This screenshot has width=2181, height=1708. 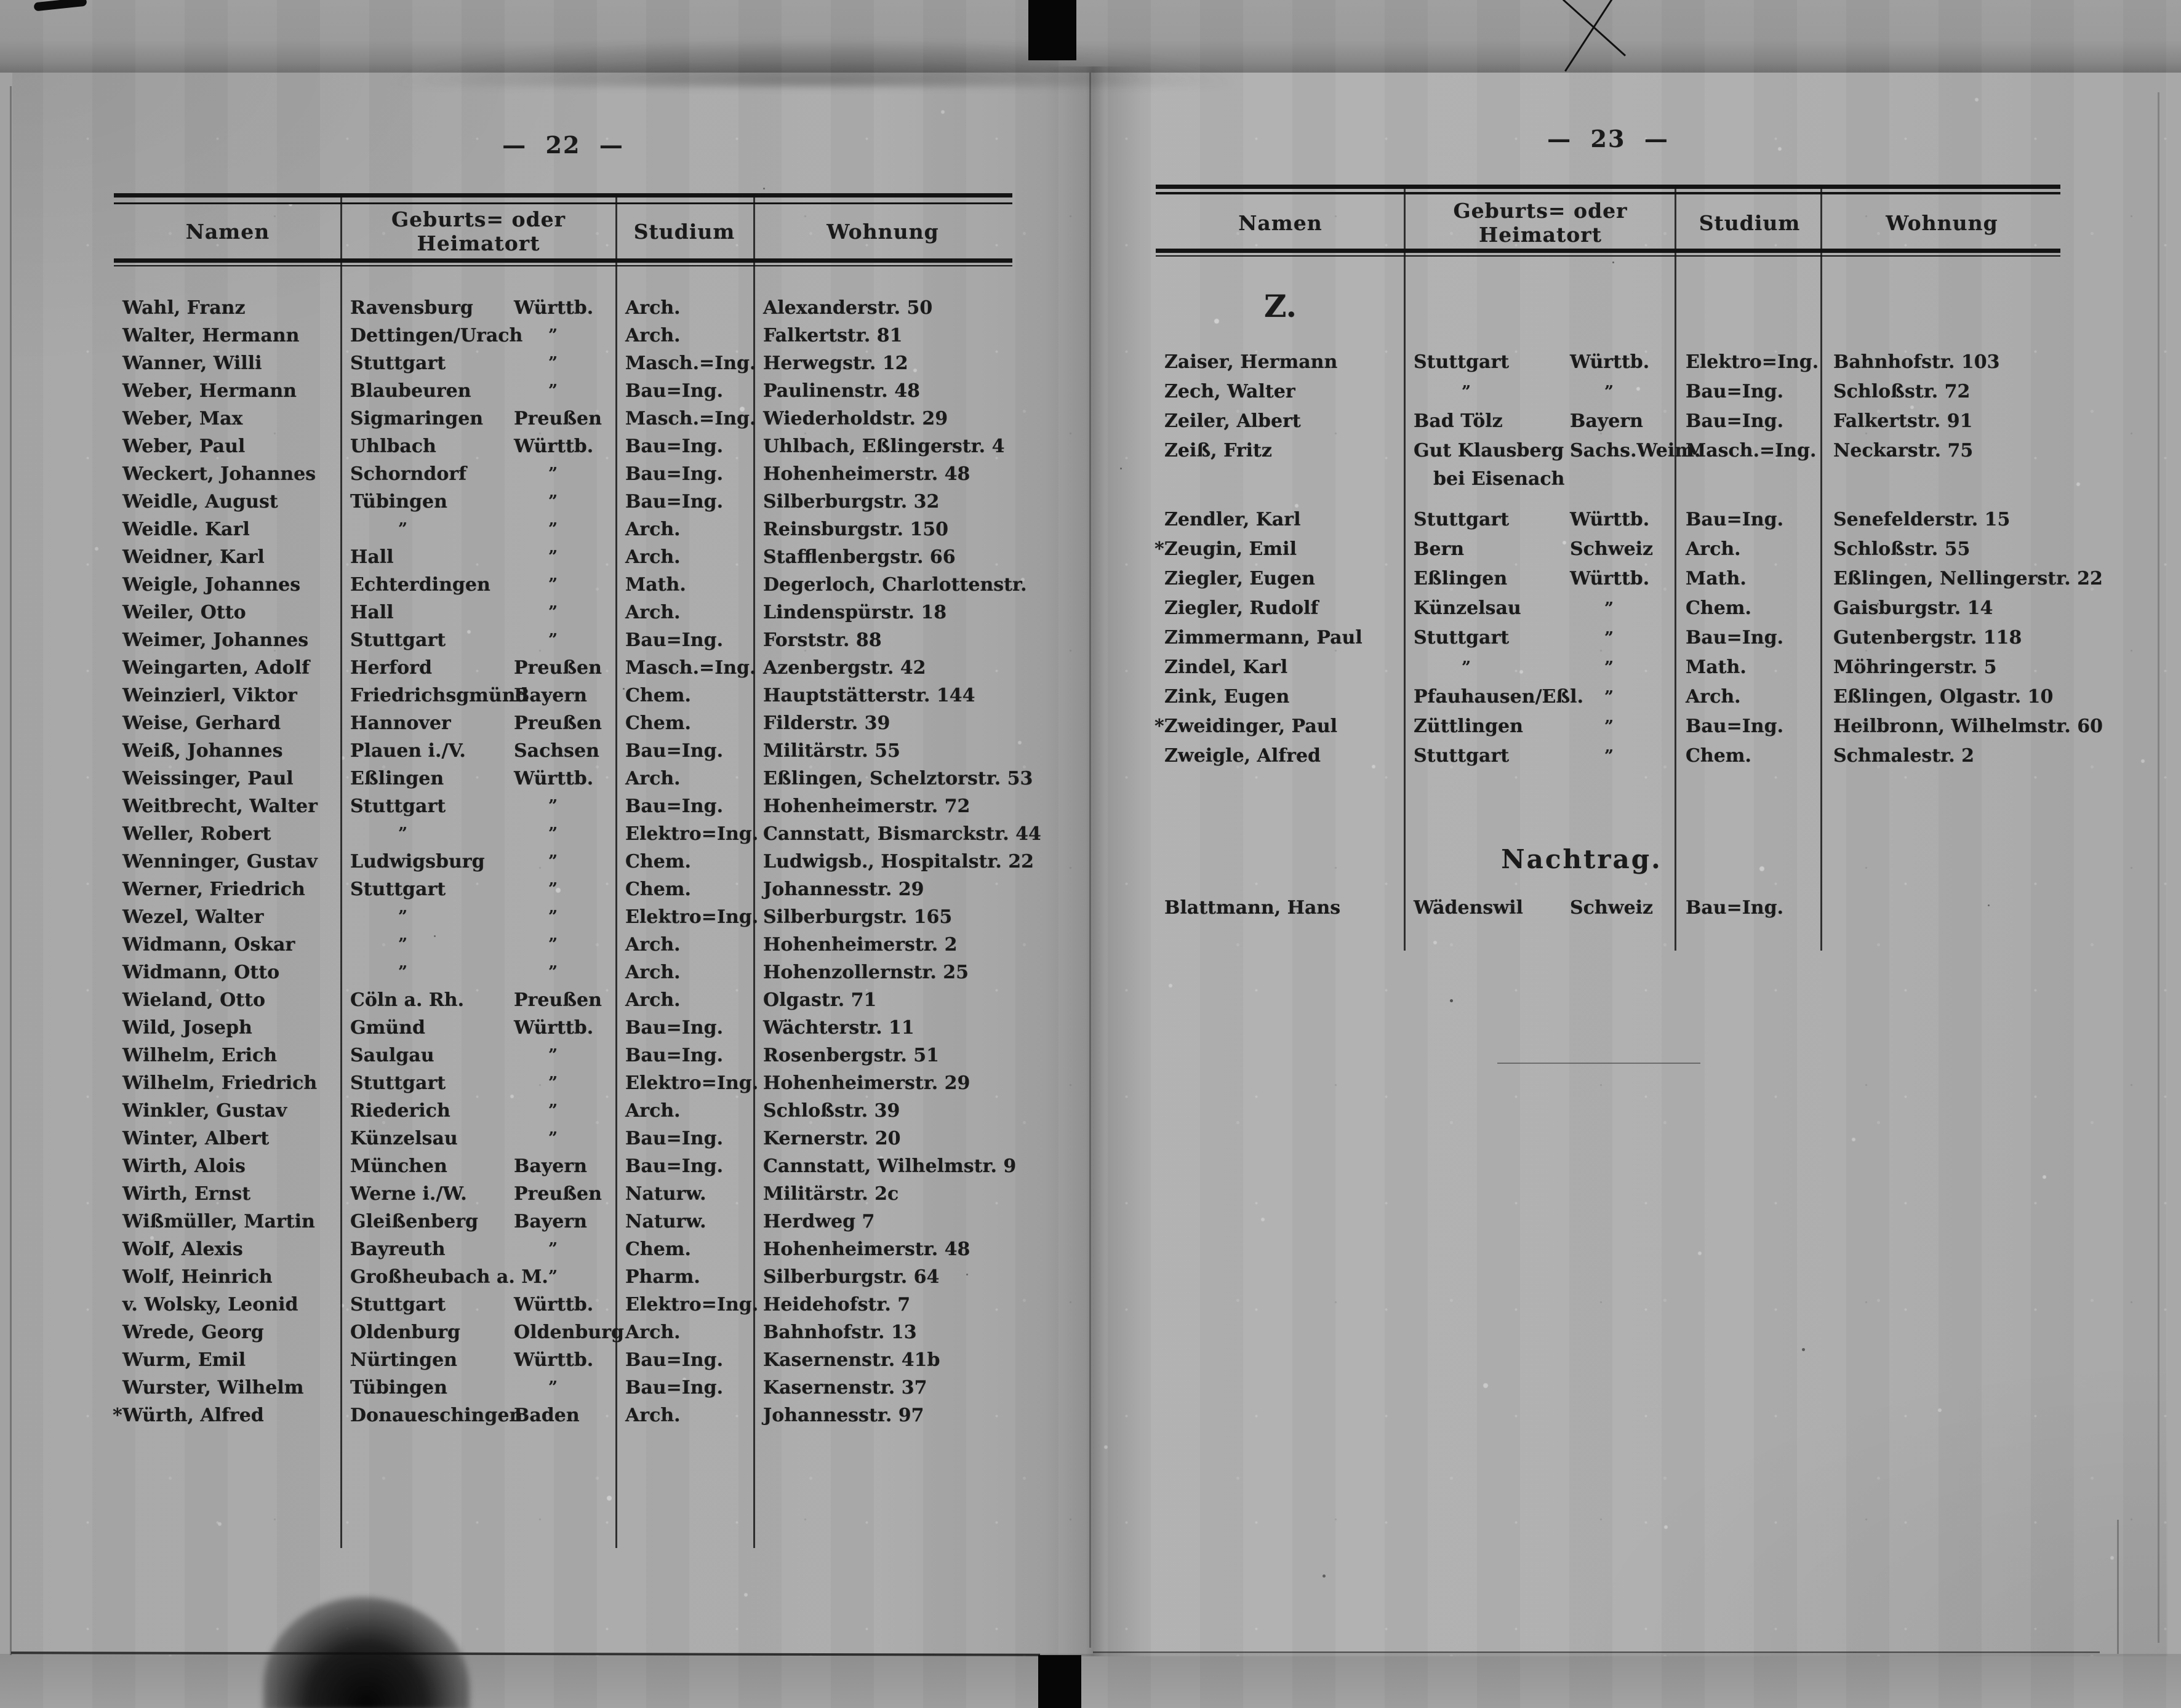 I want to click on column-divider, so click(x=341, y=871).